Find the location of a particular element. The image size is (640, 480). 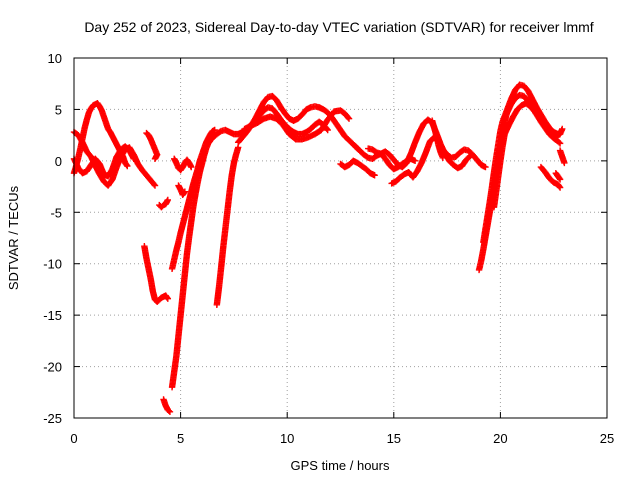

x-axis-label: GPS time / hours is located at coordinates (340, 465).